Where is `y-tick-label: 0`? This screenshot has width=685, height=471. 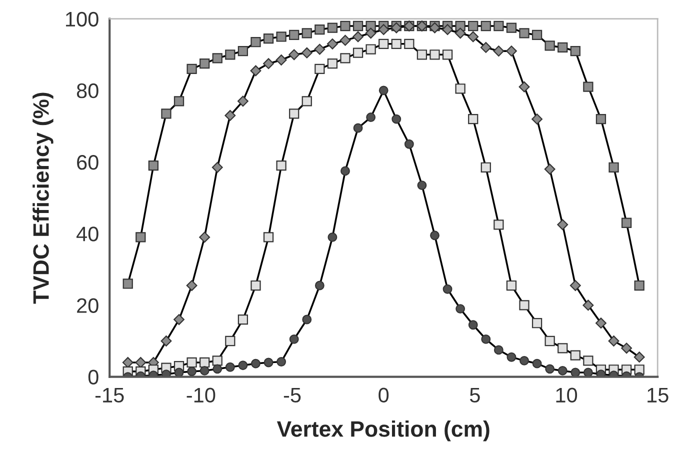
y-tick-label: 0 is located at coordinates (93, 377).